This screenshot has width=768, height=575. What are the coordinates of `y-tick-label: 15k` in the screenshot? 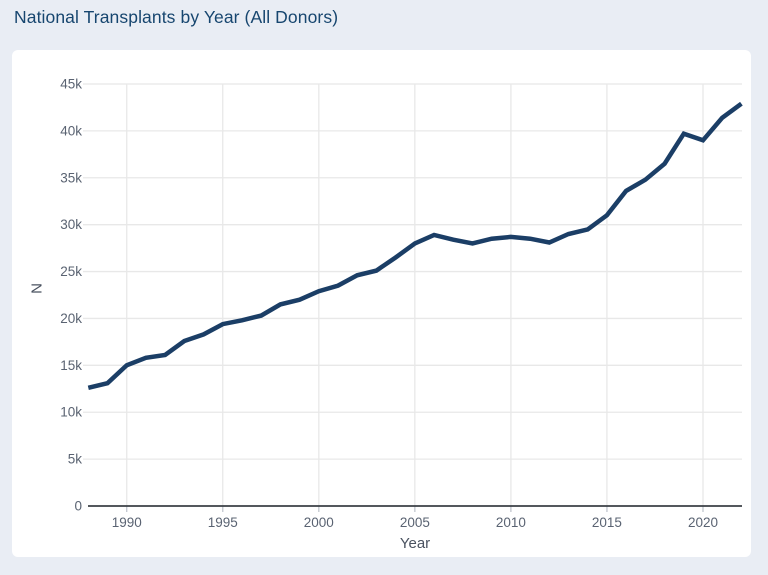 It's located at (71, 365).